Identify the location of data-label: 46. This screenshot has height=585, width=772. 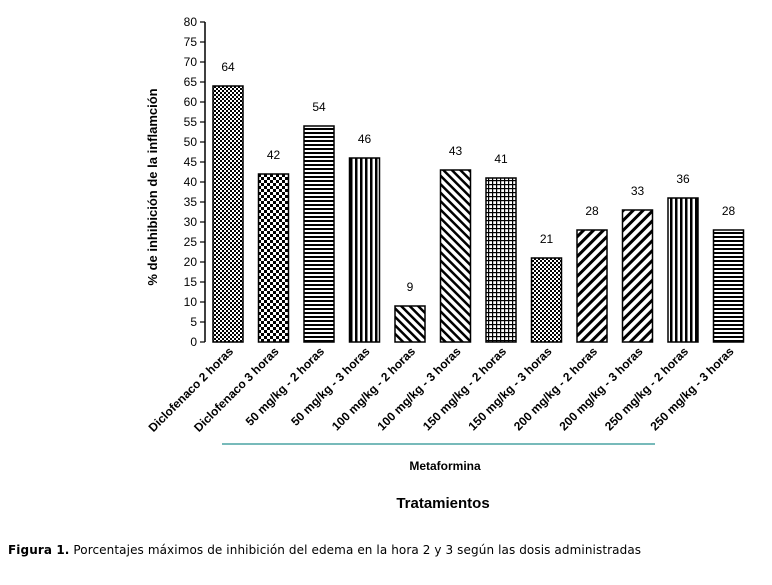
(365, 139).